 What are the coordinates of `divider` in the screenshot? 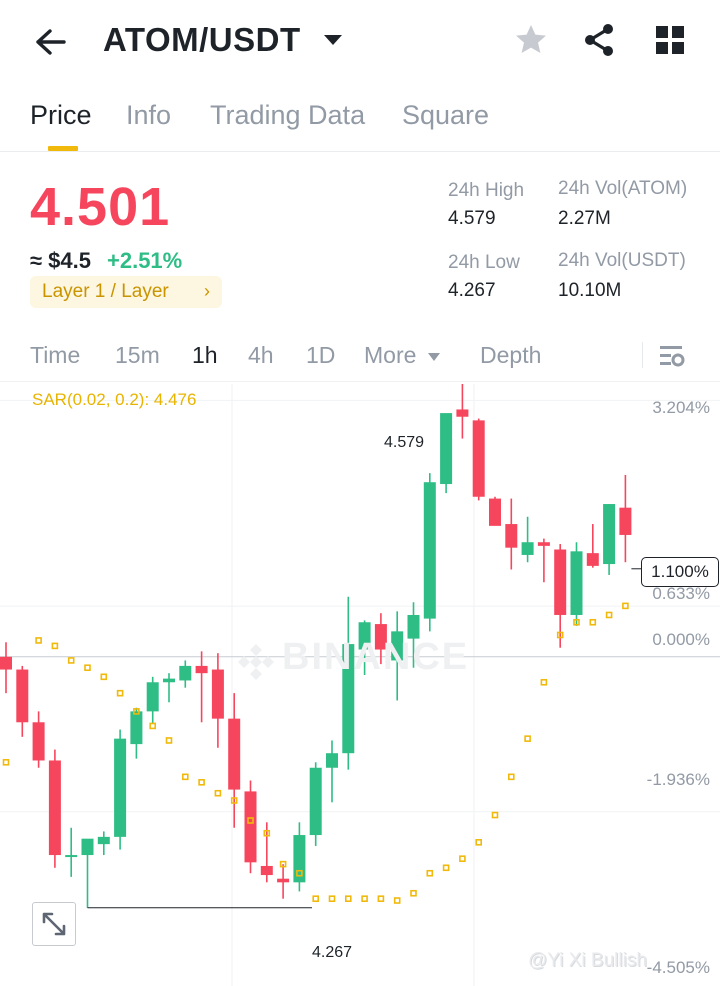 It's located at (642, 355).